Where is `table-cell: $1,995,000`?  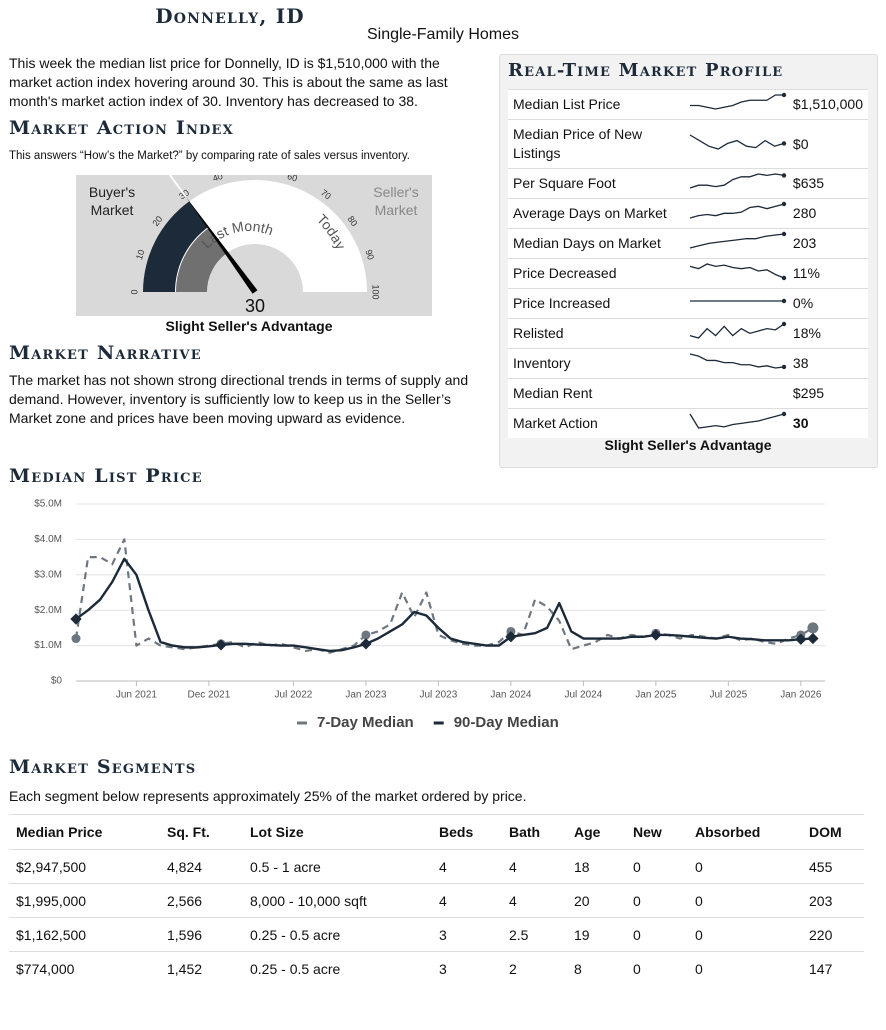
table-cell: $1,995,000 is located at coordinates (84, 900).